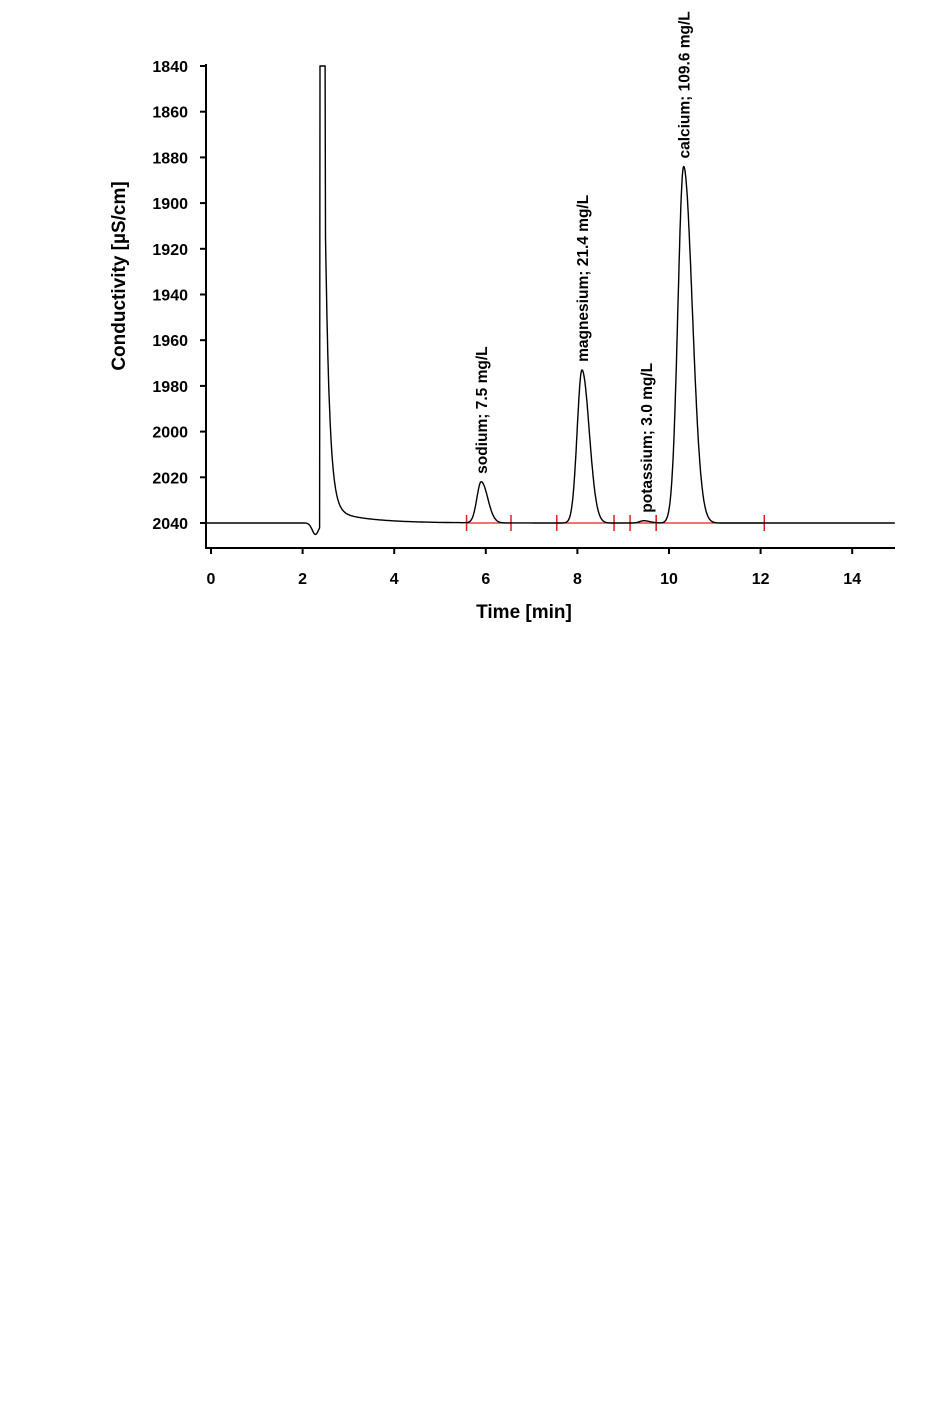 The width and height of the screenshot is (950, 1408). What do you see at coordinates (485, 579) in the screenshot?
I see `x-tick-label: 6` at bounding box center [485, 579].